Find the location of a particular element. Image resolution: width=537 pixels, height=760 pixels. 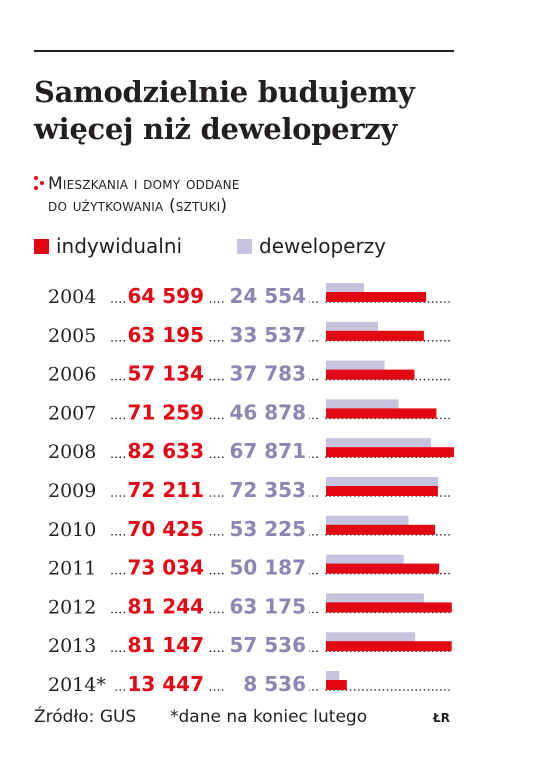

year-bg-2009 is located at coordinates (75, 489).